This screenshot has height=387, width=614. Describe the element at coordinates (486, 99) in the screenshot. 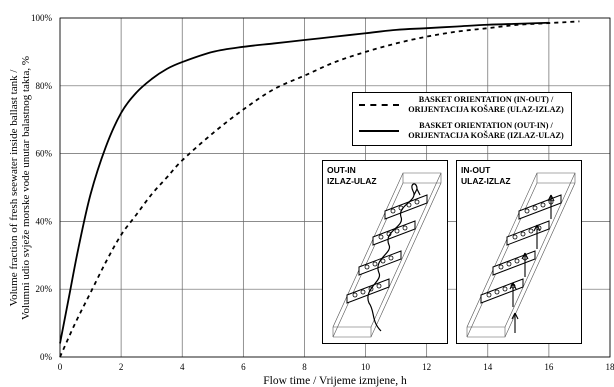

I see `legend-label-in-out-line1: BASKET ORIENTATION (IN-OUT) /` at that location.